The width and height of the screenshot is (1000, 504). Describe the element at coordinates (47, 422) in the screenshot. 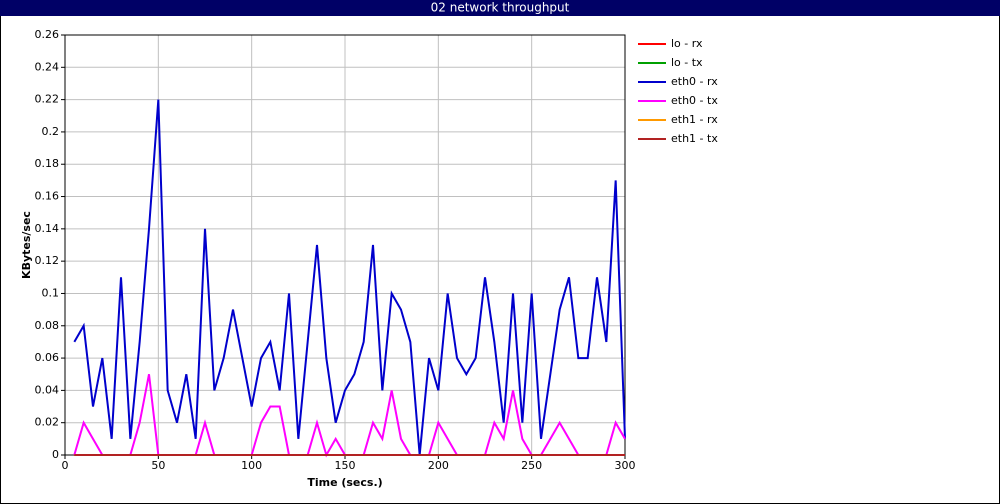

I see `y-tick-label: 0.02` at that location.